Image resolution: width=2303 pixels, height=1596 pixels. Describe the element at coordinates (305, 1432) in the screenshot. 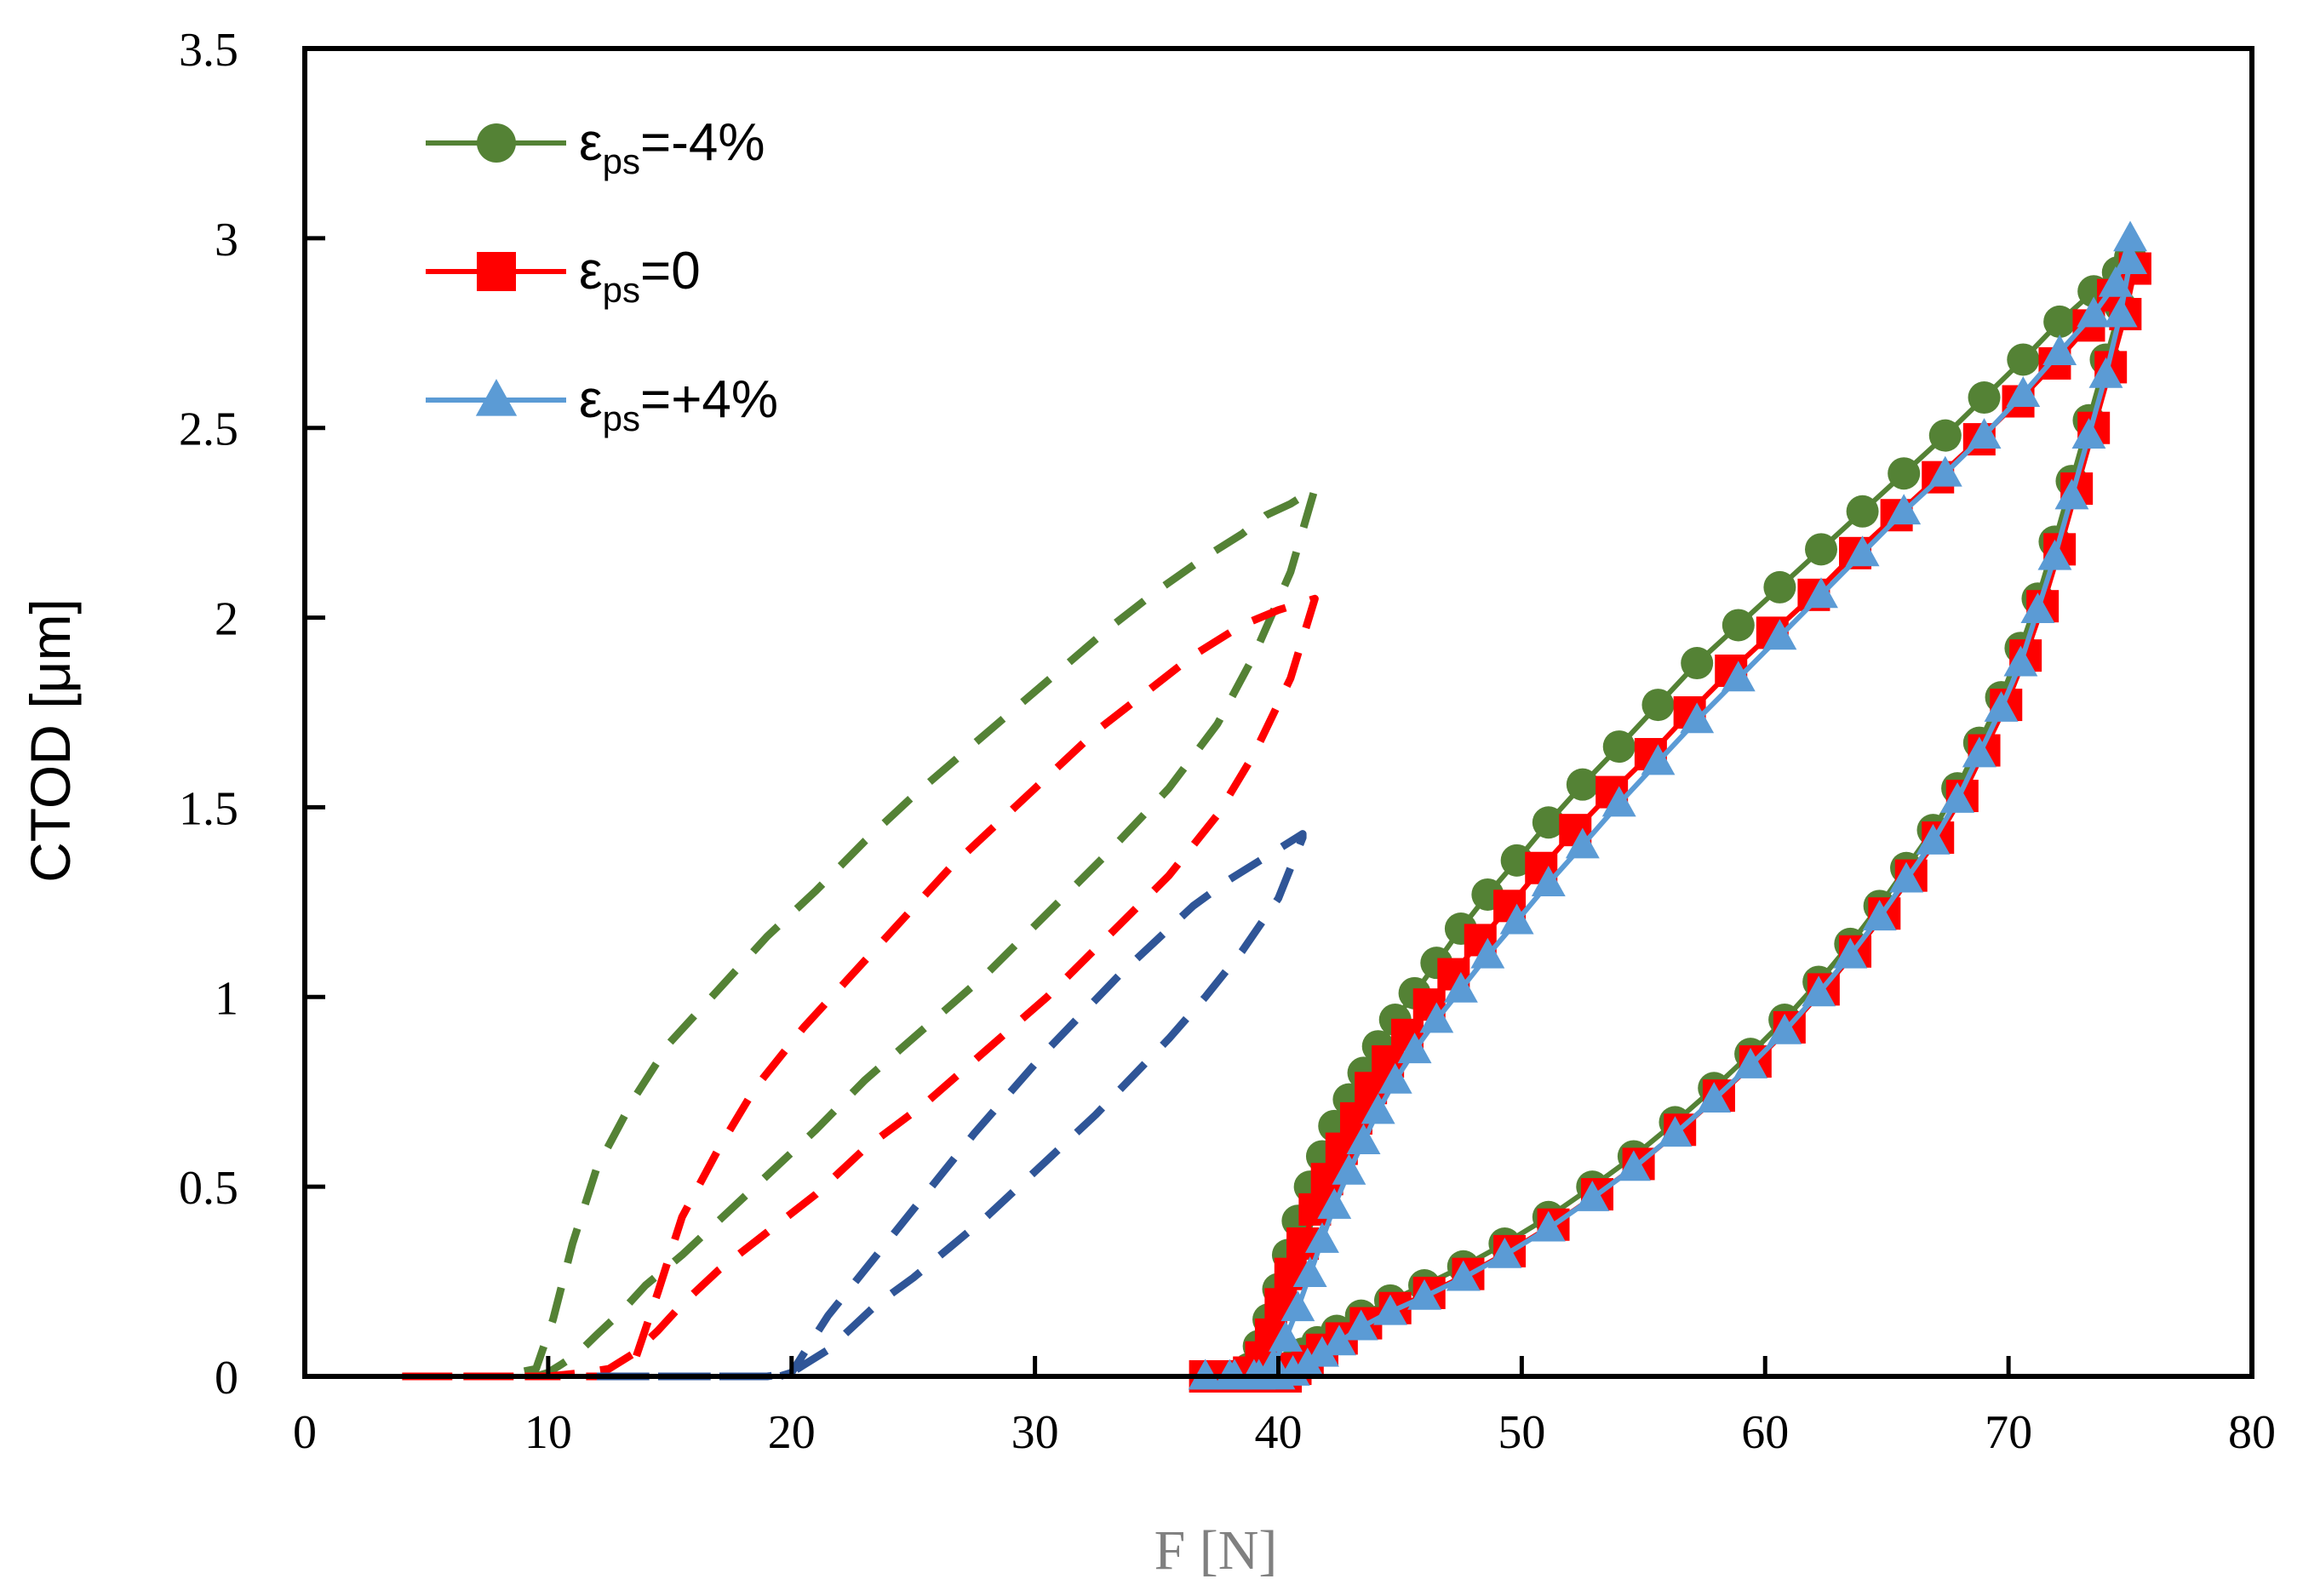

I see `x-tick-label: 0` at that location.